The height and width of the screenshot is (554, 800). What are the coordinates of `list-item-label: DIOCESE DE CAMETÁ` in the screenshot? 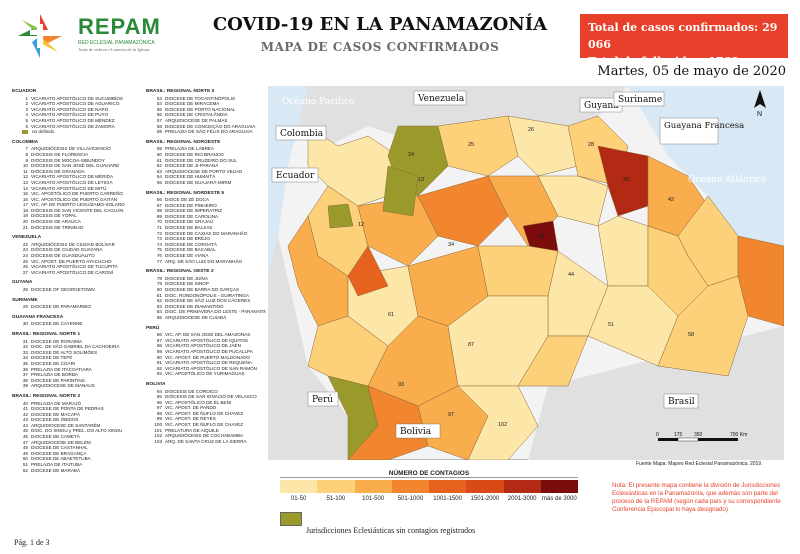 It's located at (55, 437).